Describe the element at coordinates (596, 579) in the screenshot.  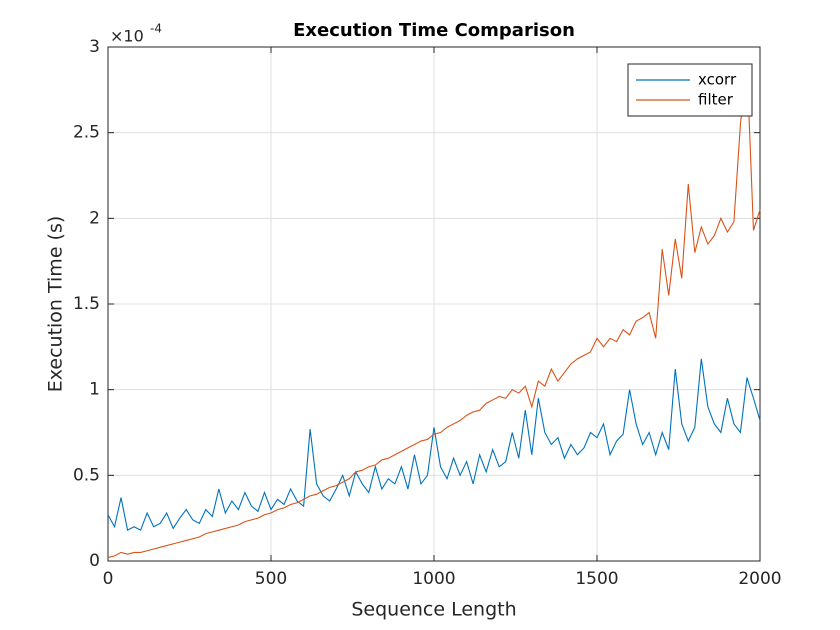
I see `x-tick-label: 1500` at that location.